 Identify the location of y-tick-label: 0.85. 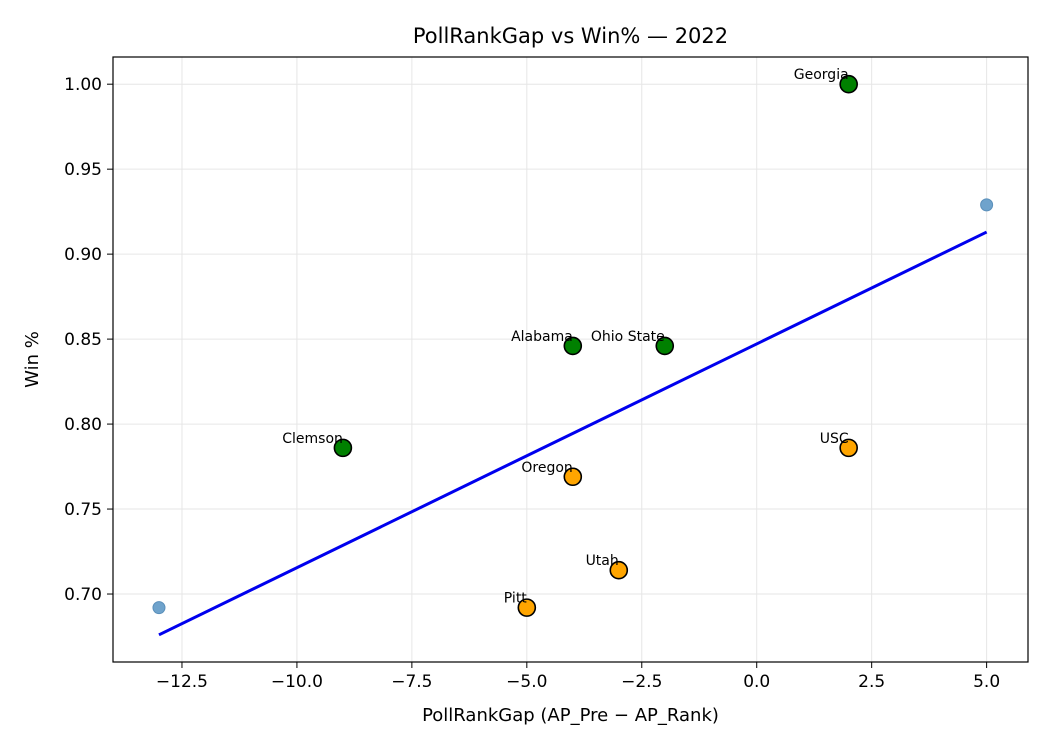
(83, 340).